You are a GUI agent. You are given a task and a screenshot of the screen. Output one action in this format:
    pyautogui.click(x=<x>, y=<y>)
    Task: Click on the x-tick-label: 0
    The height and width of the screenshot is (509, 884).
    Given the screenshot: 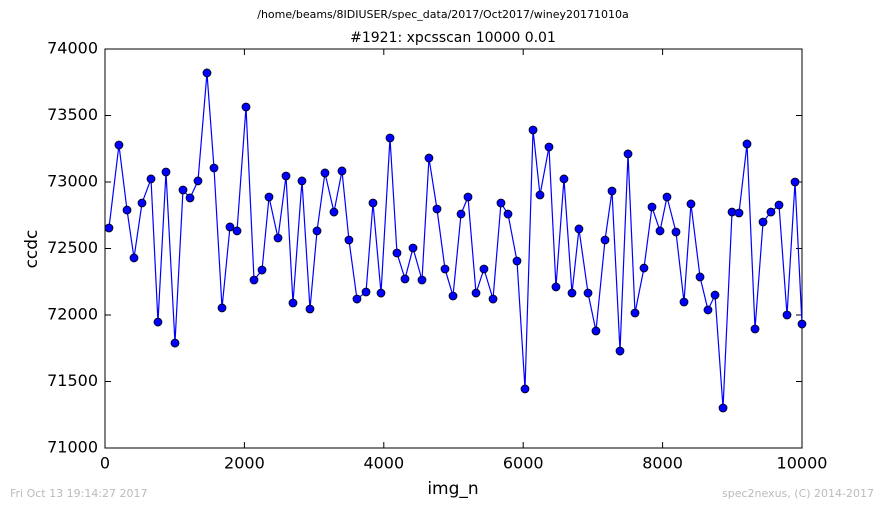 What is the action you would take?
    pyautogui.click(x=105, y=463)
    